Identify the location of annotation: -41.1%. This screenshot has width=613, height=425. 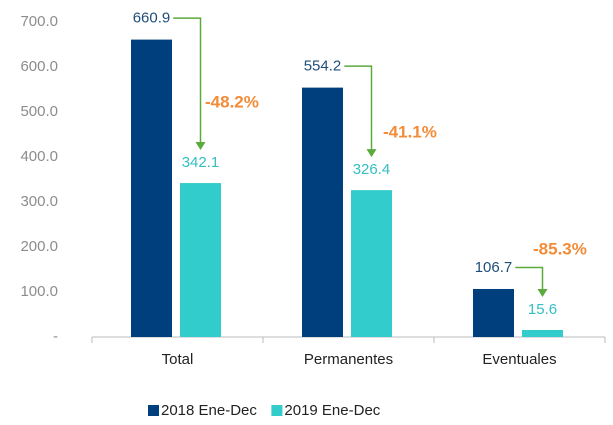
(410, 131).